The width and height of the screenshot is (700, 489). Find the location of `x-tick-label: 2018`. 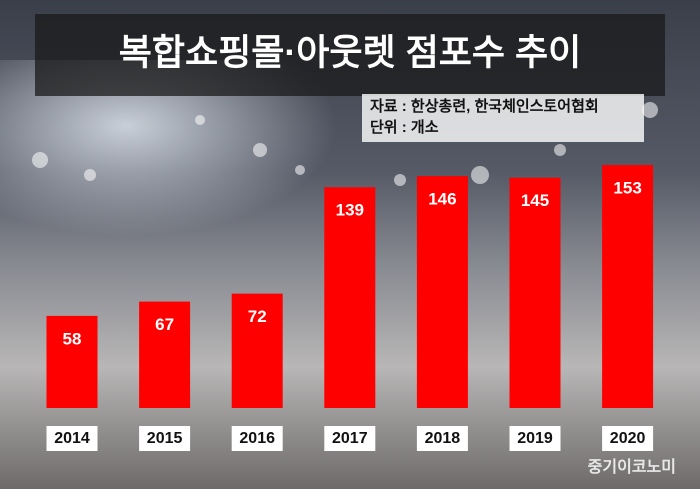

x-tick-label: 2018 is located at coordinates (443, 438).